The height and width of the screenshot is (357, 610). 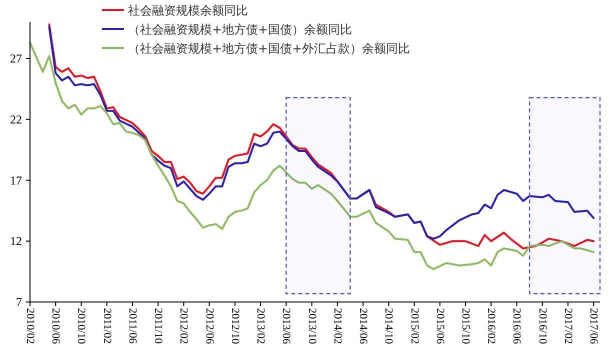 I want to click on x-tick-label: 2011/06, so click(x=132, y=326).